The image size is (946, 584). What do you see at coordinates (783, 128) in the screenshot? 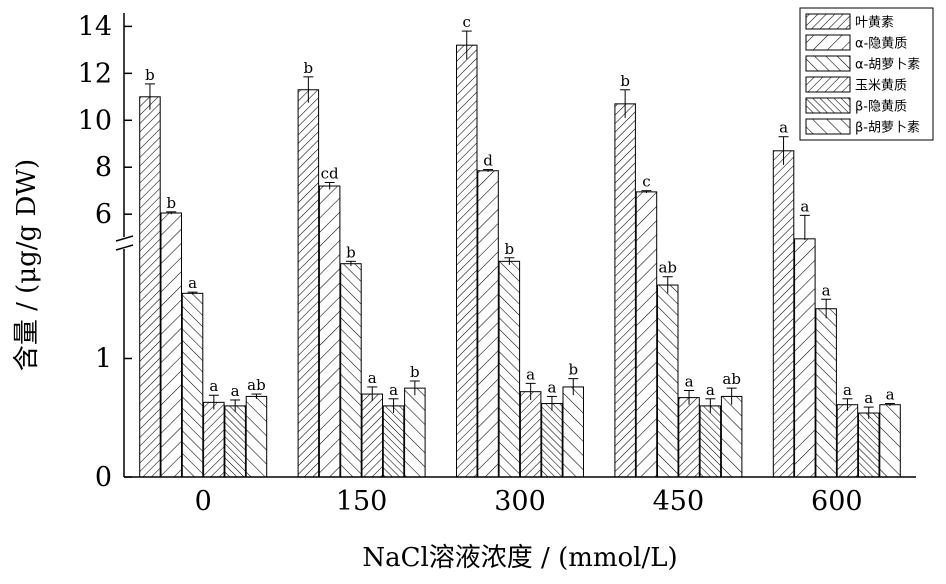
I see `significance-label-600-series-1: a` at bounding box center [783, 128].